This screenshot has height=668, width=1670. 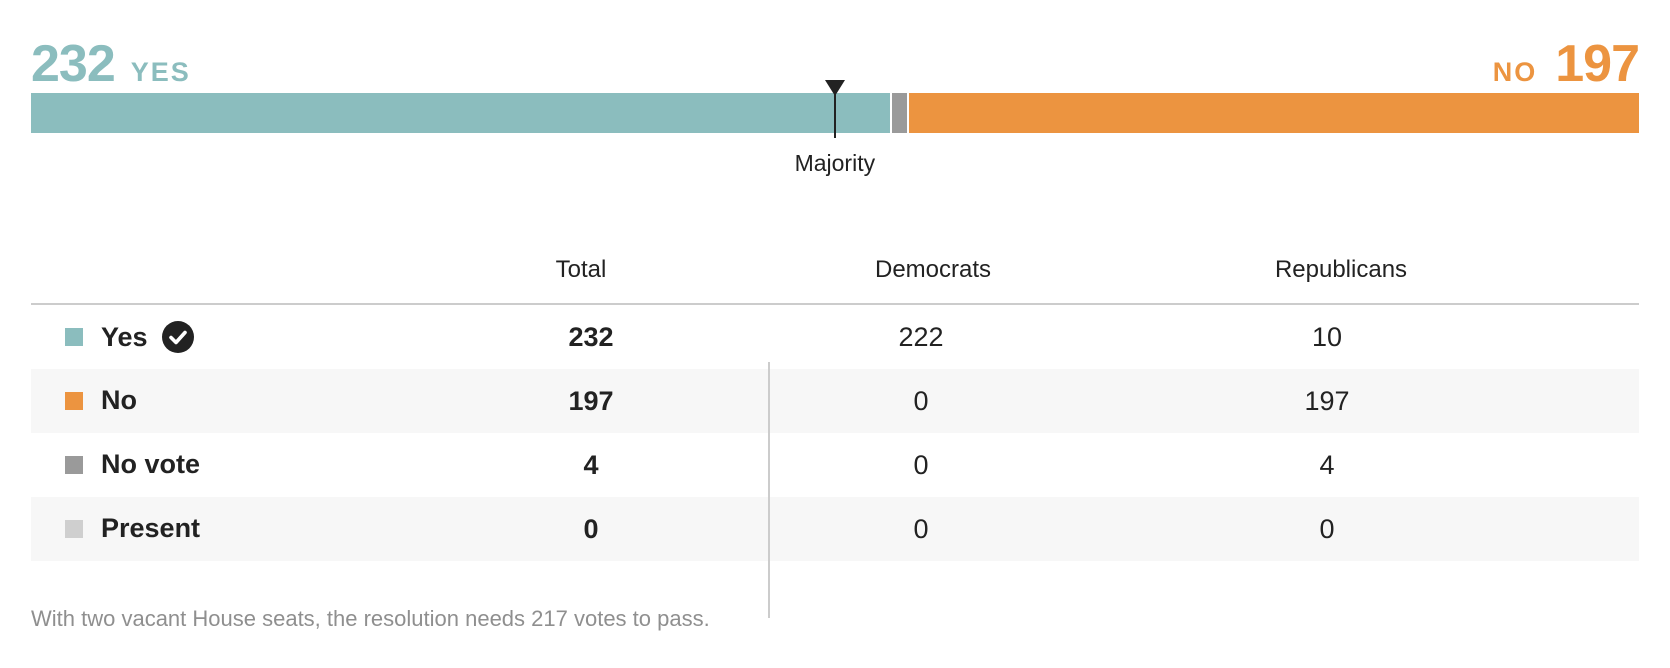 I want to click on vote-bar-chart, so click(x=835, y=113).